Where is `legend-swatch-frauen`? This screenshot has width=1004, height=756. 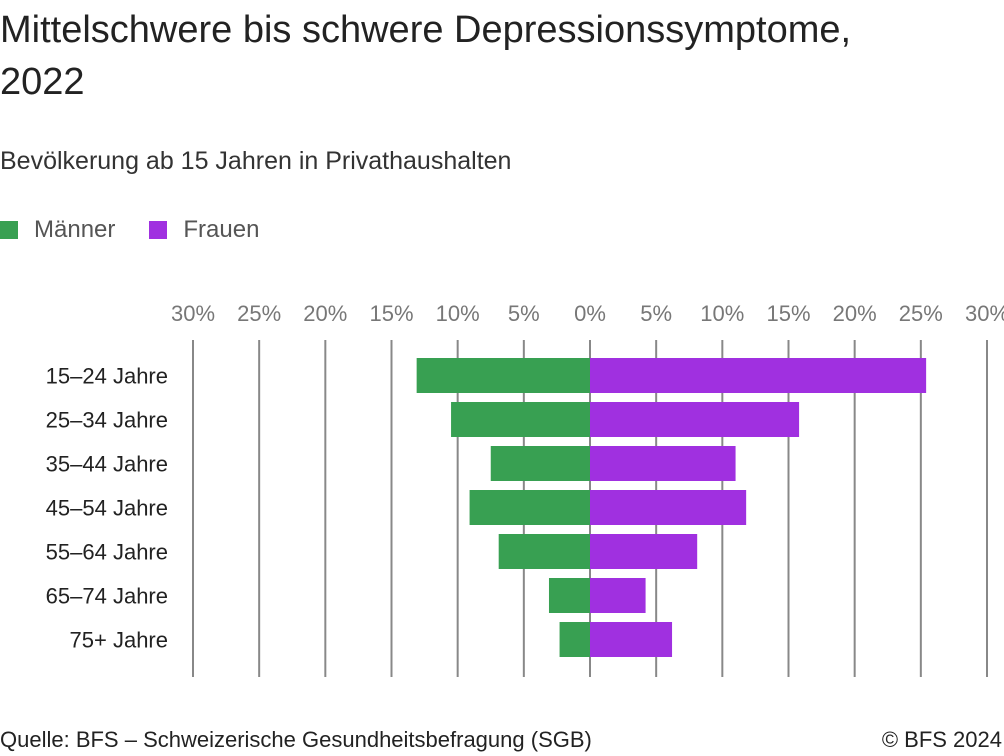
legend-swatch-frauen is located at coordinates (158, 230).